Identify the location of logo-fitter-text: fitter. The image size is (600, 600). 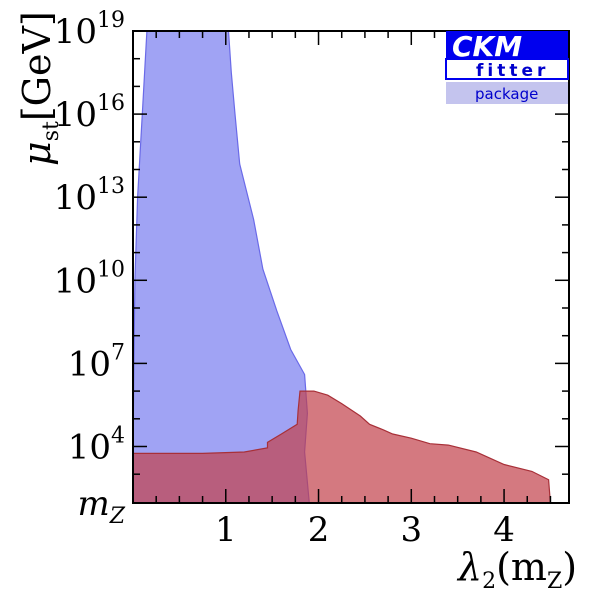
(512, 71).